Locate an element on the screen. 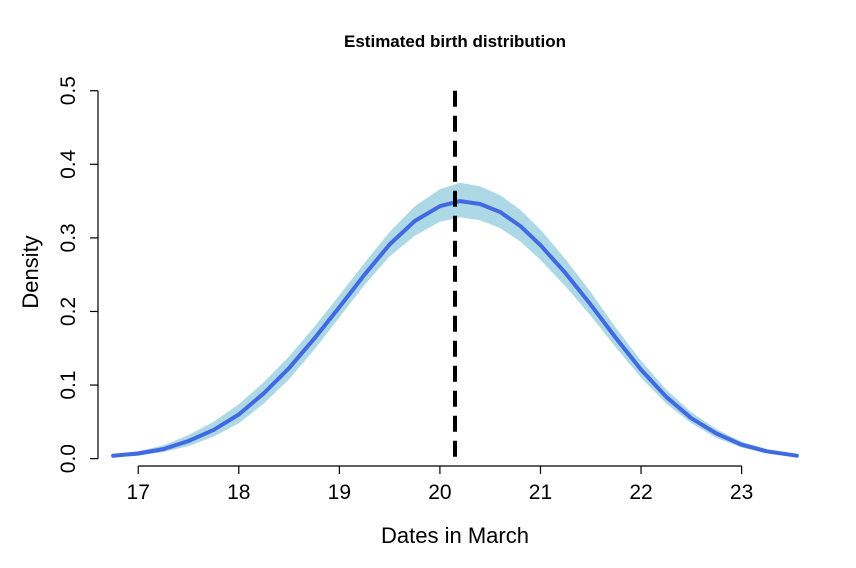  x-tick-label: 19 is located at coordinates (339, 492).